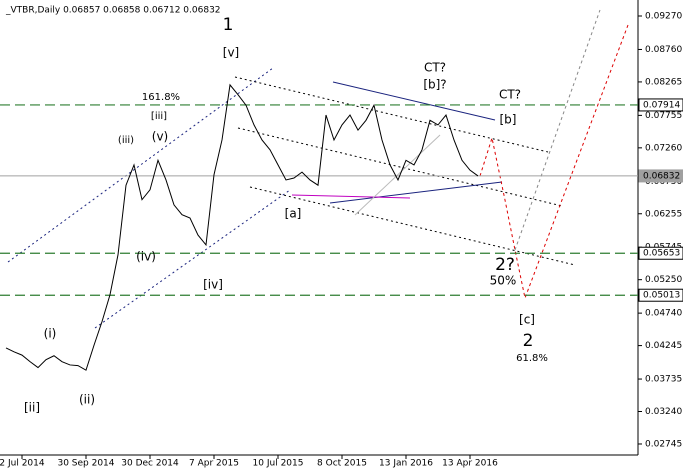 The image size is (683, 468). I want to click on annotation: 1, so click(228, 25).